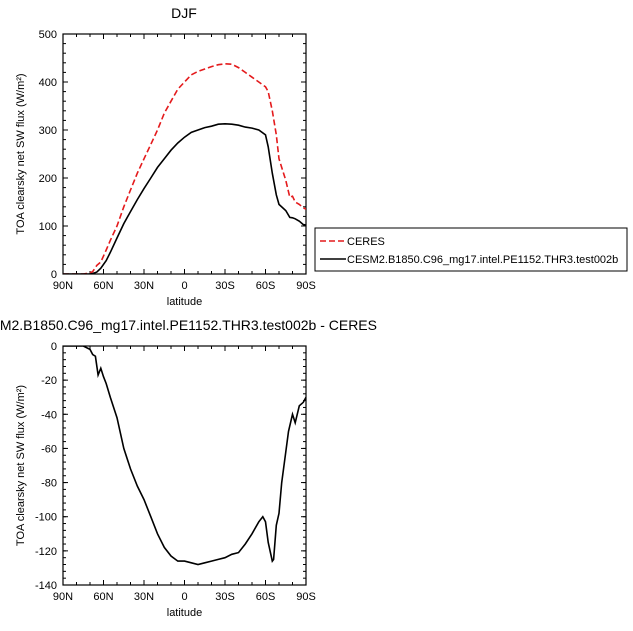 Image resolution: width=633 pixels, height=631 pixels. I want to click on y-tick-label: -60, so click(49, 449).